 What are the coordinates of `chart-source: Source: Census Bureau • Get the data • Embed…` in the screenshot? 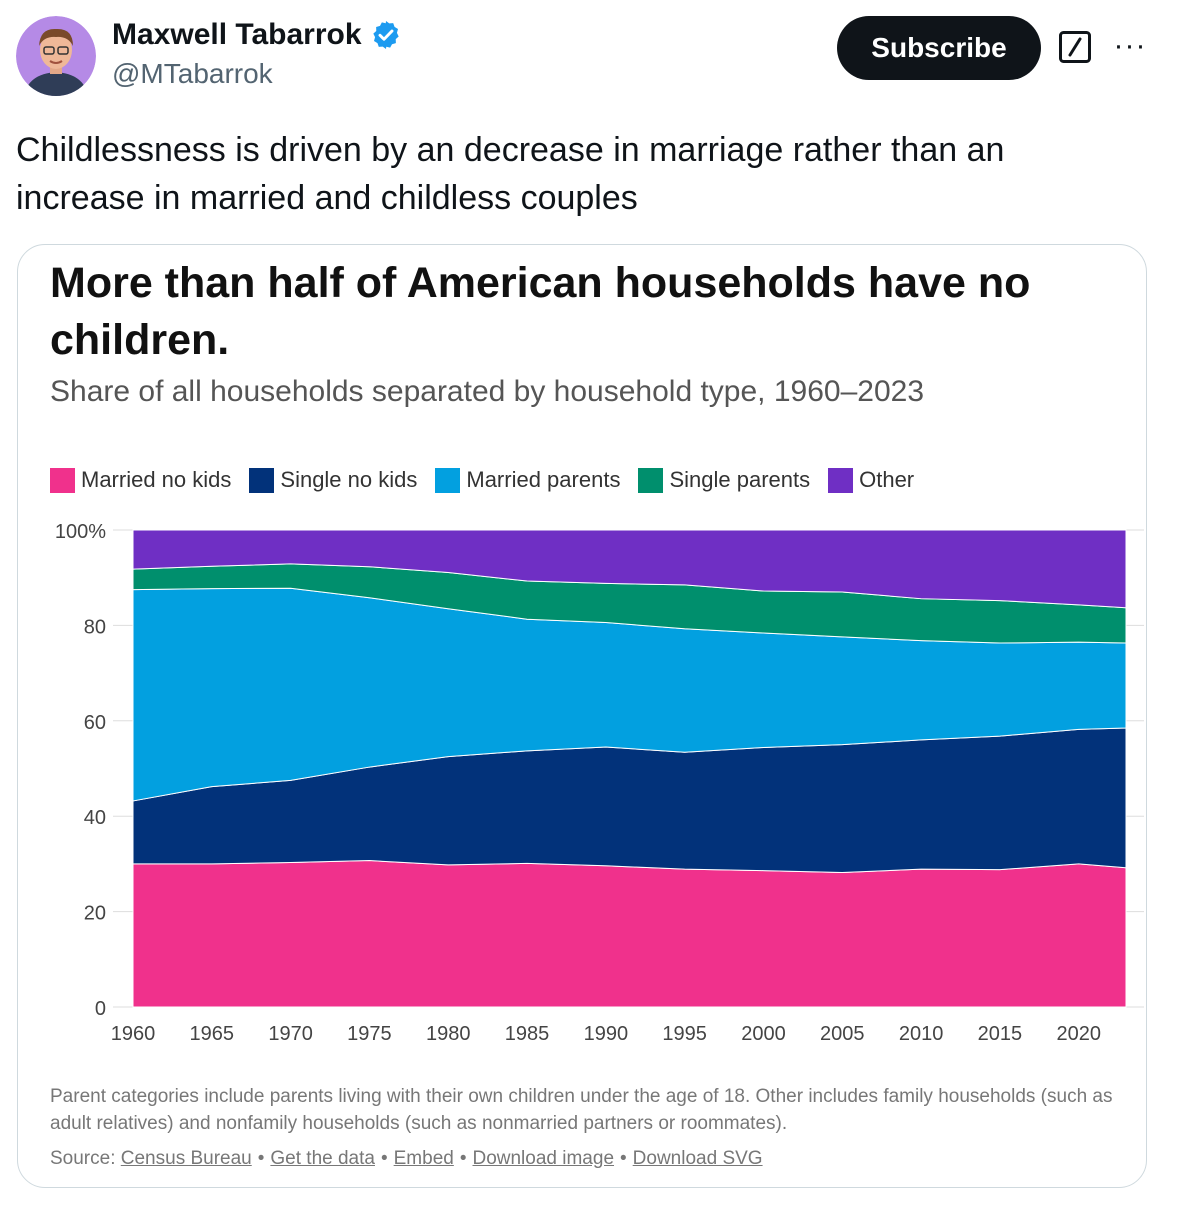 It's located at (406, 1159).